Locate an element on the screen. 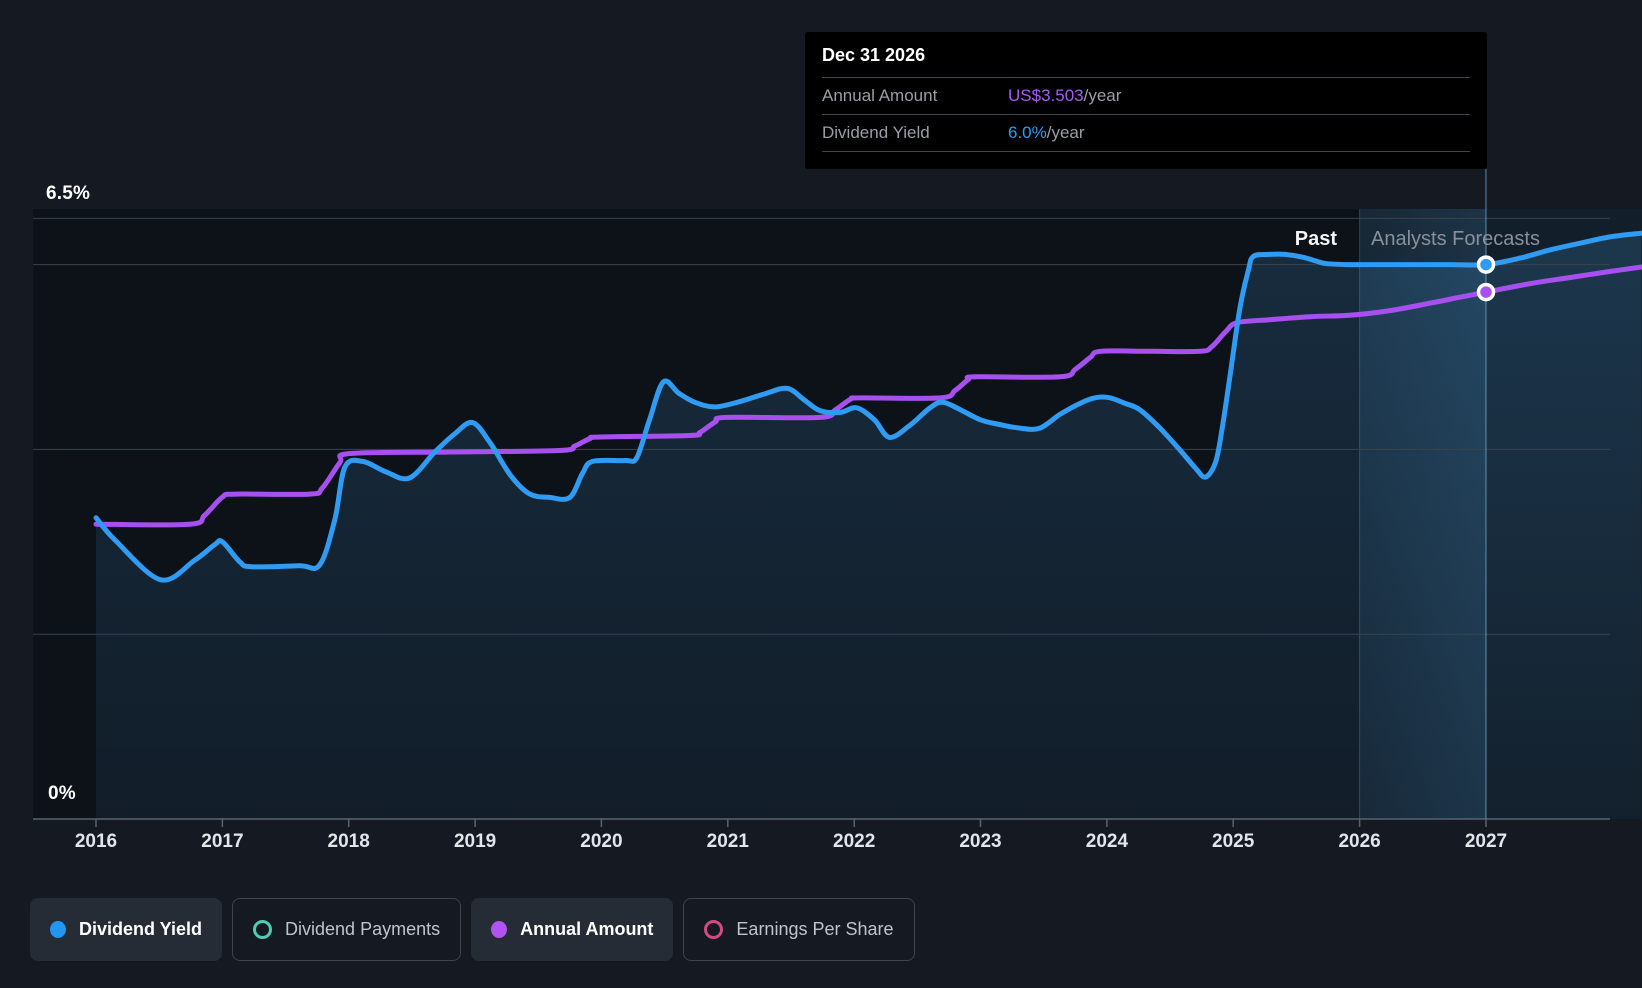 The height and width of the screenshot is (988, 1642). tooltip-row-dividend-yield: Dividend Yield 6.0%/year is located at coordinates (1146, 133).